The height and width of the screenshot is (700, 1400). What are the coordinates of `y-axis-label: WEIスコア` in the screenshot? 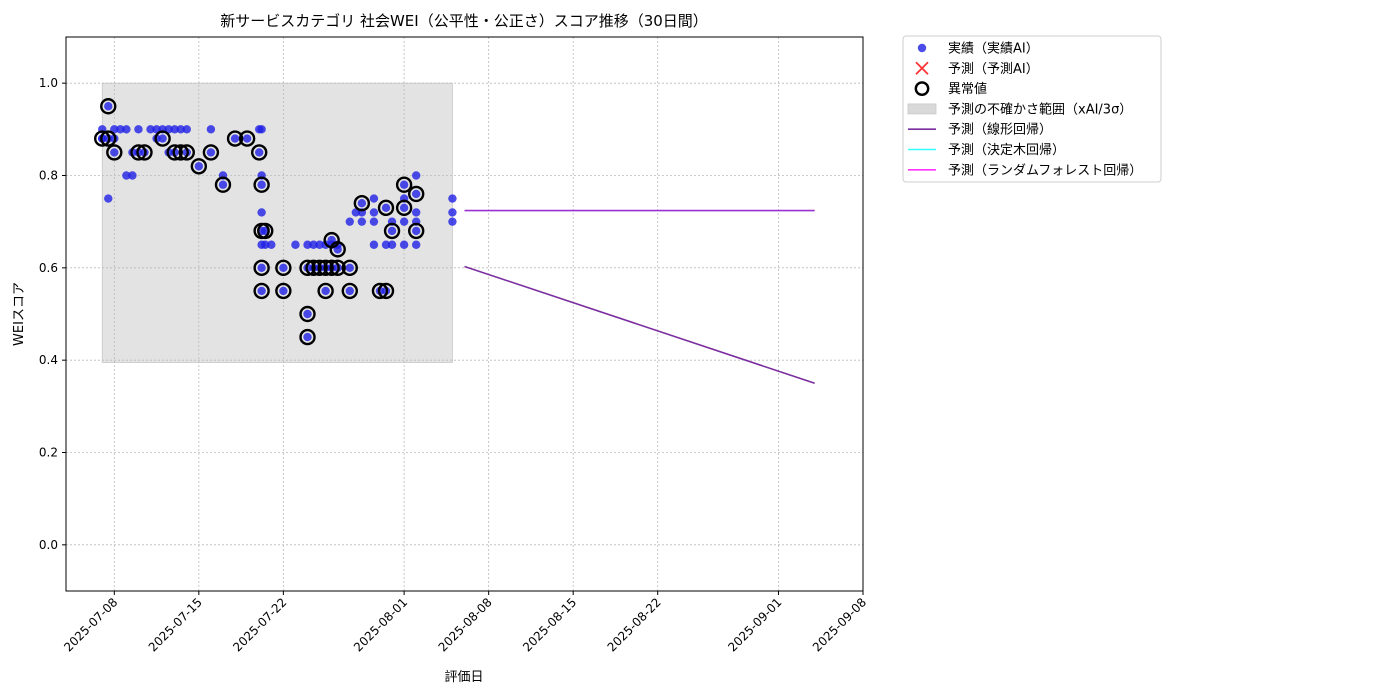 It's located at (19, 314).